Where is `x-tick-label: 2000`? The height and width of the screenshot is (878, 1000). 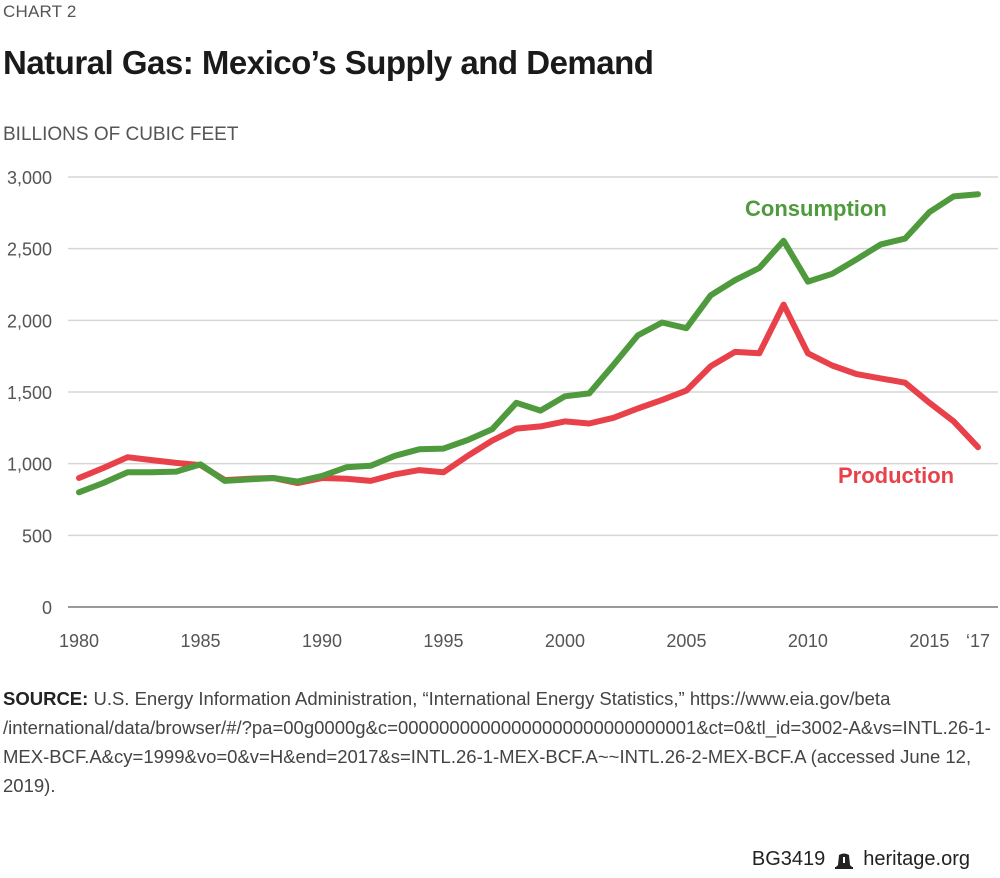
x-tick-label: 2000 is located at coordinates (565, 641).